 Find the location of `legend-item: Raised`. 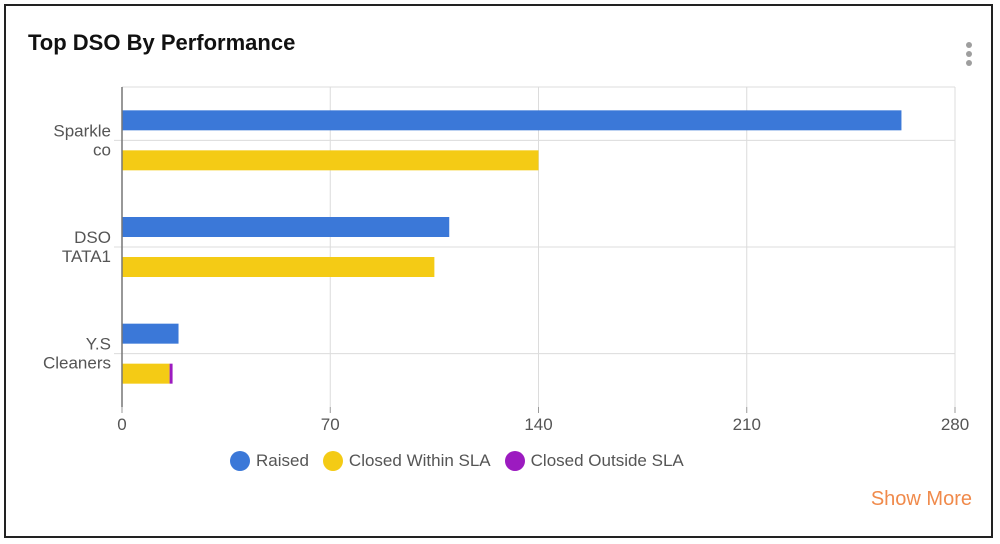

legend-item: Raised is located at coordinates (269, 461).